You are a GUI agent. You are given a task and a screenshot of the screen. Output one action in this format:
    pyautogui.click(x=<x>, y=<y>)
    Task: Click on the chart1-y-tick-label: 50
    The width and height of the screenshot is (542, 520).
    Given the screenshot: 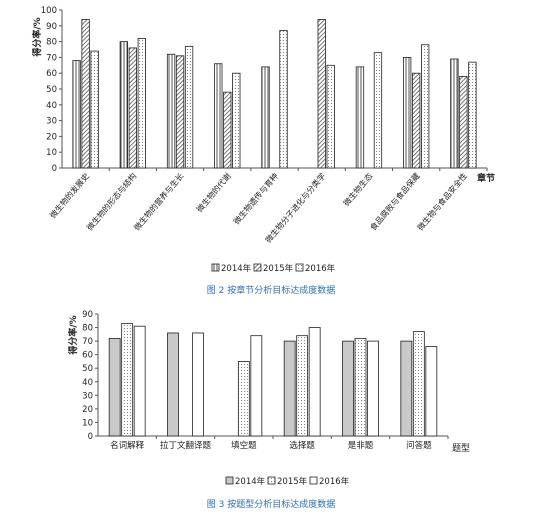 What is the action you would take?
    pyautogui.click(x=51, y=90)
    